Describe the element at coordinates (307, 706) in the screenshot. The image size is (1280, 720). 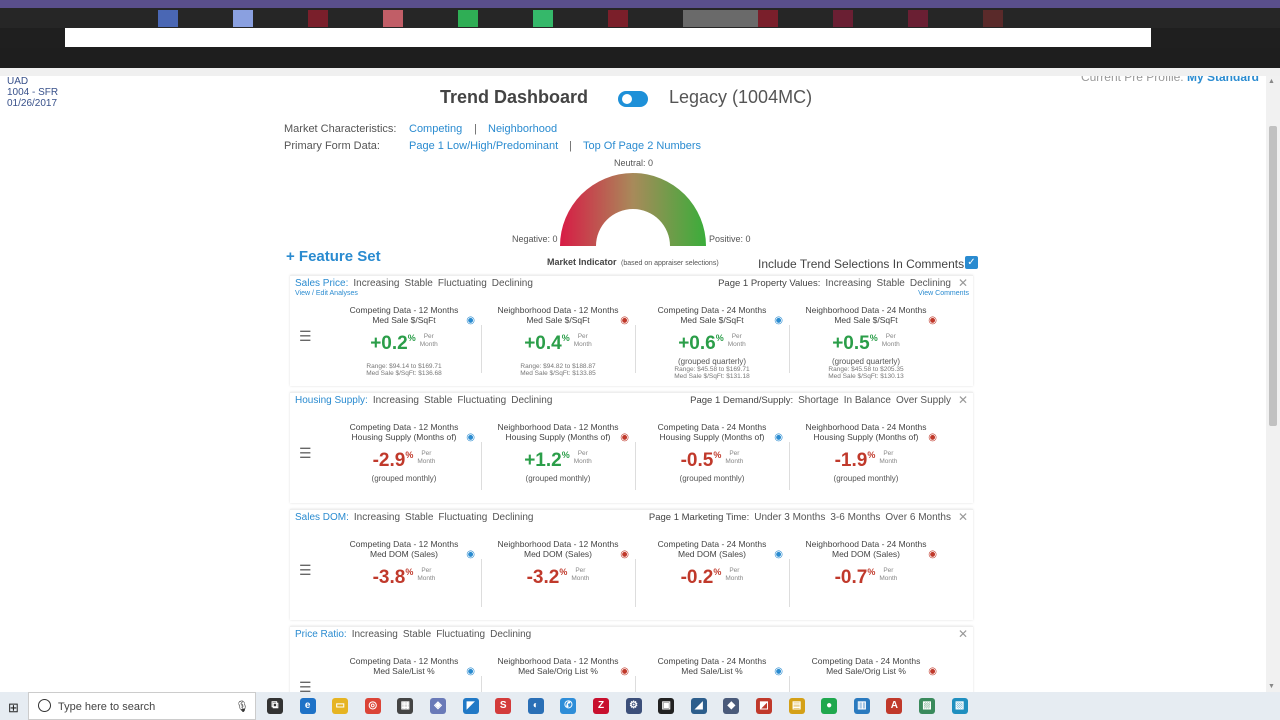
I see `edge-icon: e` at that location.